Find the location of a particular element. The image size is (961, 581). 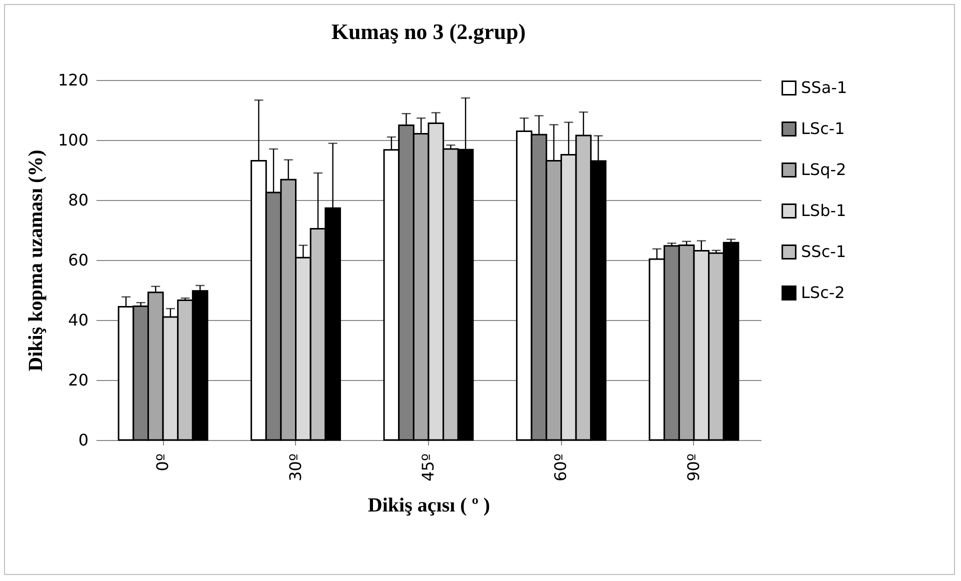

y-tick-label: 0 is located at coordinates (83, 440).